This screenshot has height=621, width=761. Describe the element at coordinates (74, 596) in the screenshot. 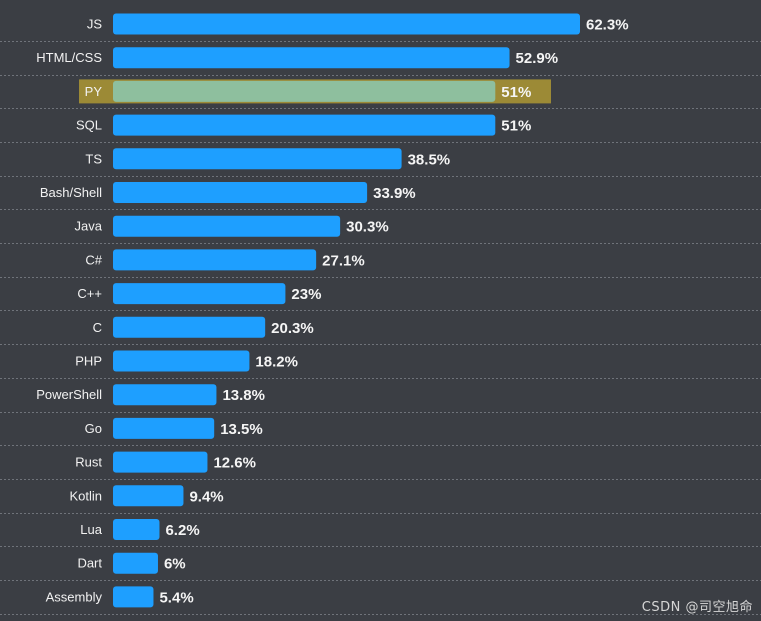

I see `category-label: Assembly` at that location.